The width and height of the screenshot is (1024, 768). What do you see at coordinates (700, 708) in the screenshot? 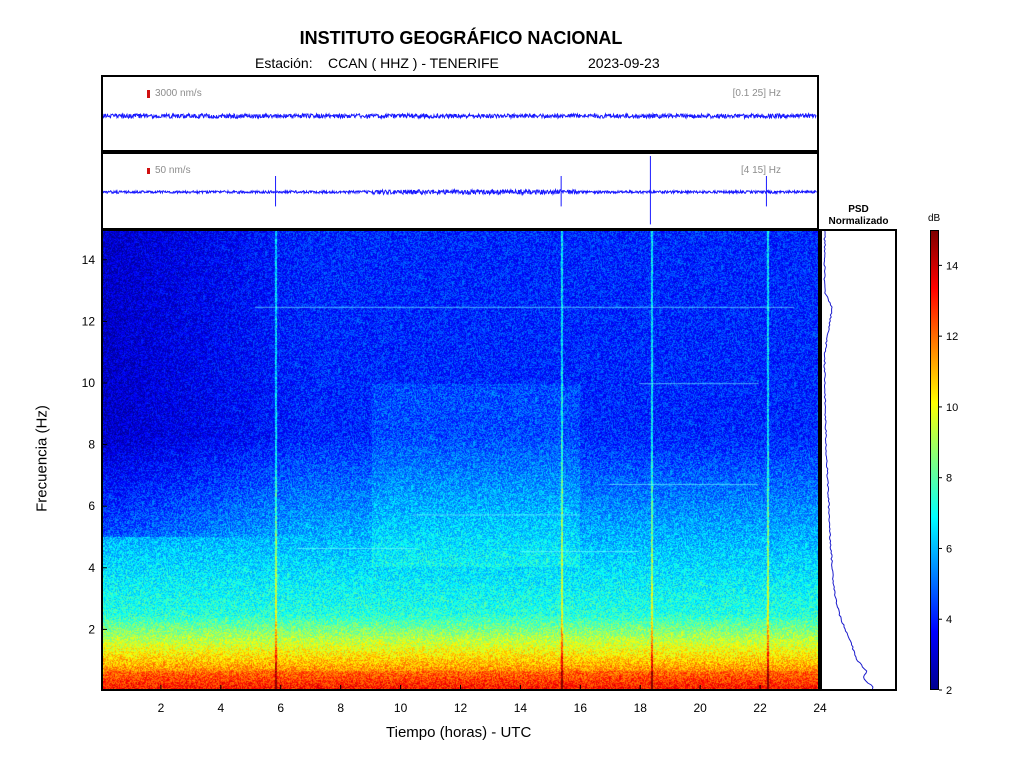
I see `x-tick-label: 20` at bounding box center [700, 708].